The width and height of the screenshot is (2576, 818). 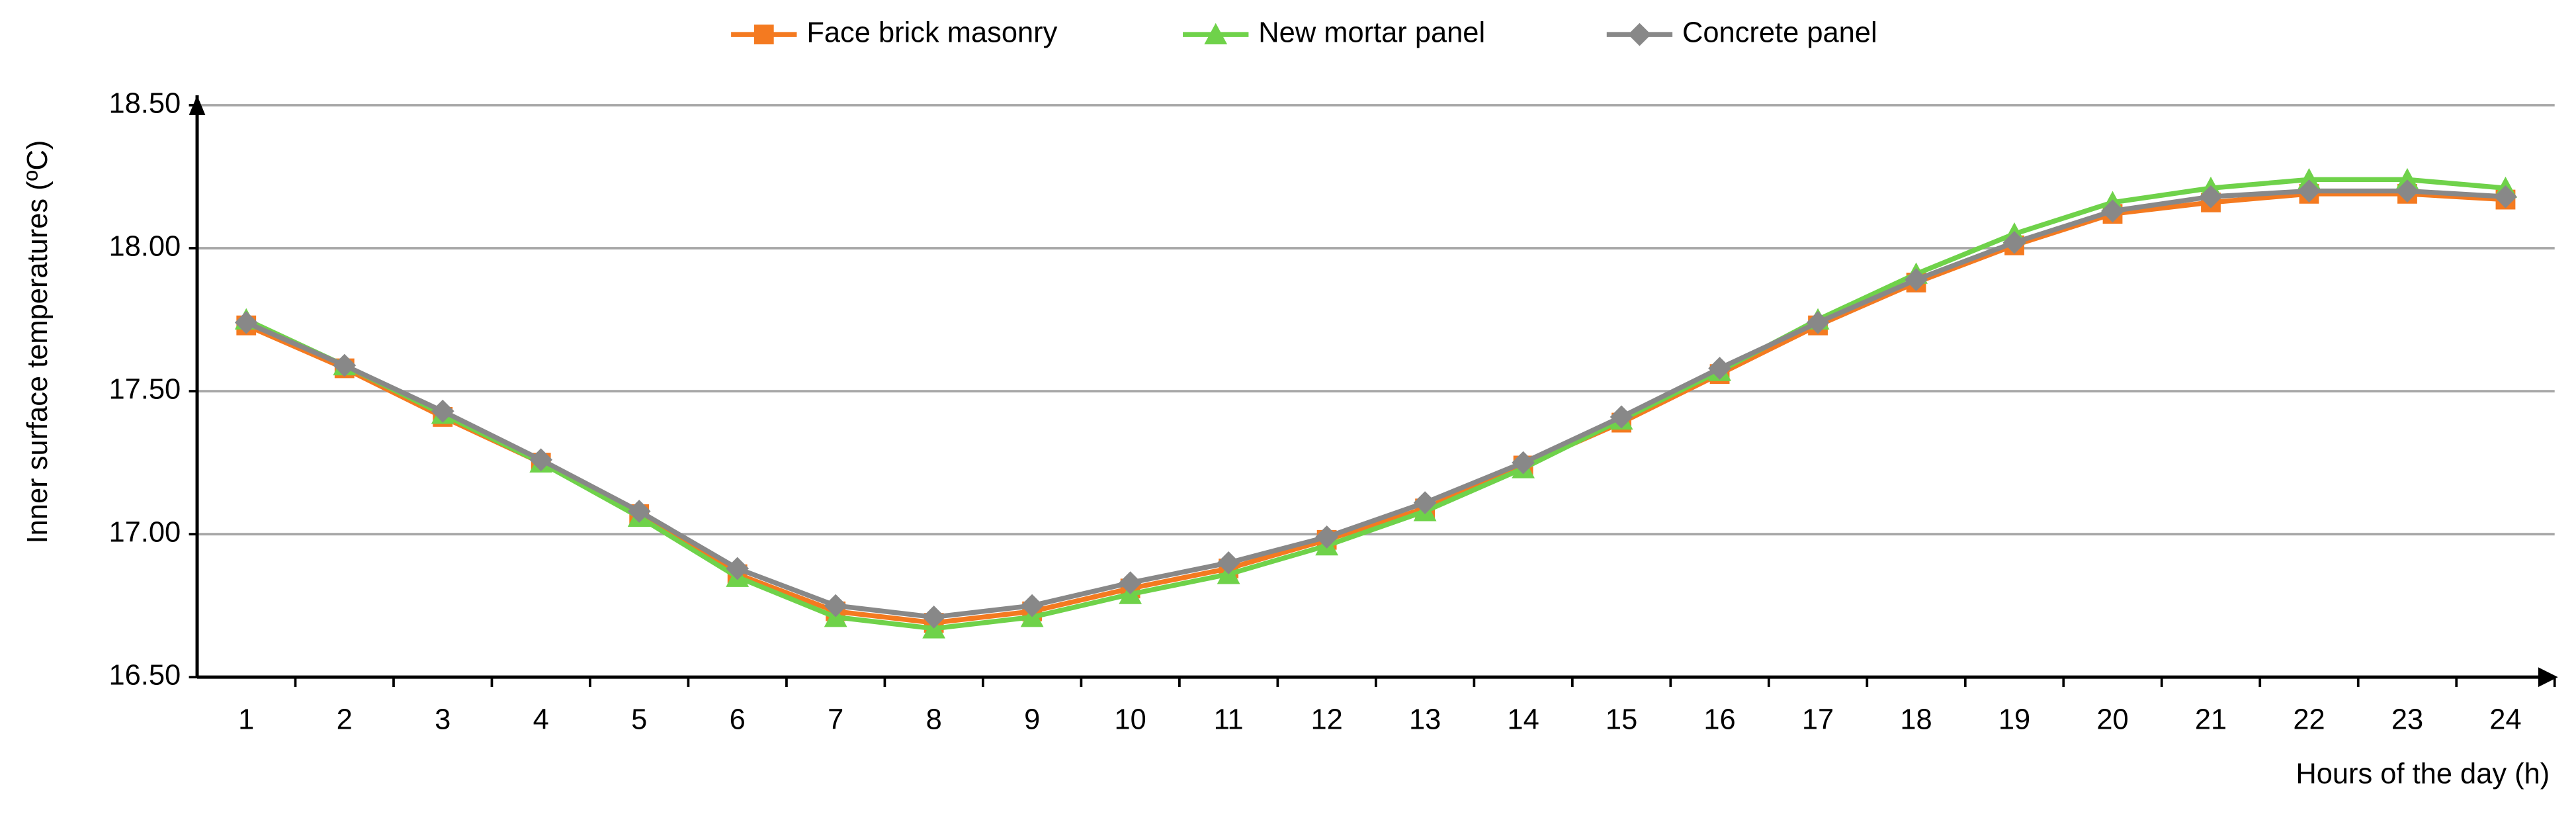 What do you see at coordinates (144, 676) in the screenshot?
I see `y-tick-label: 16.50` at bounding box center [144, 676].